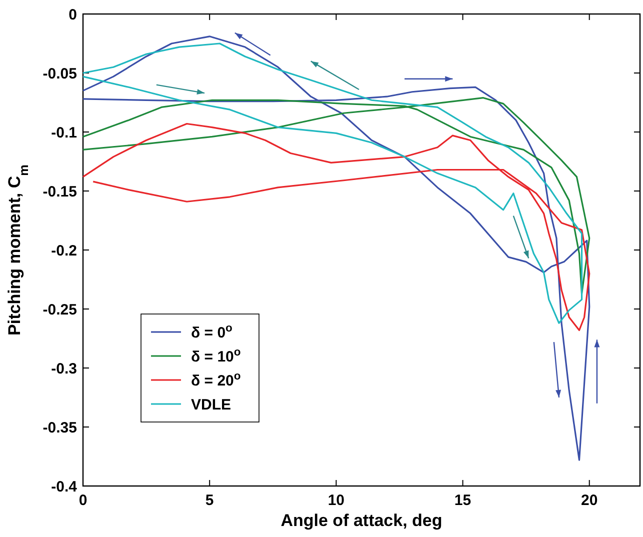  Describe the element at coordinates (64, 487) in the screenshot. I see `y-tick-label: -0.4` at that location.